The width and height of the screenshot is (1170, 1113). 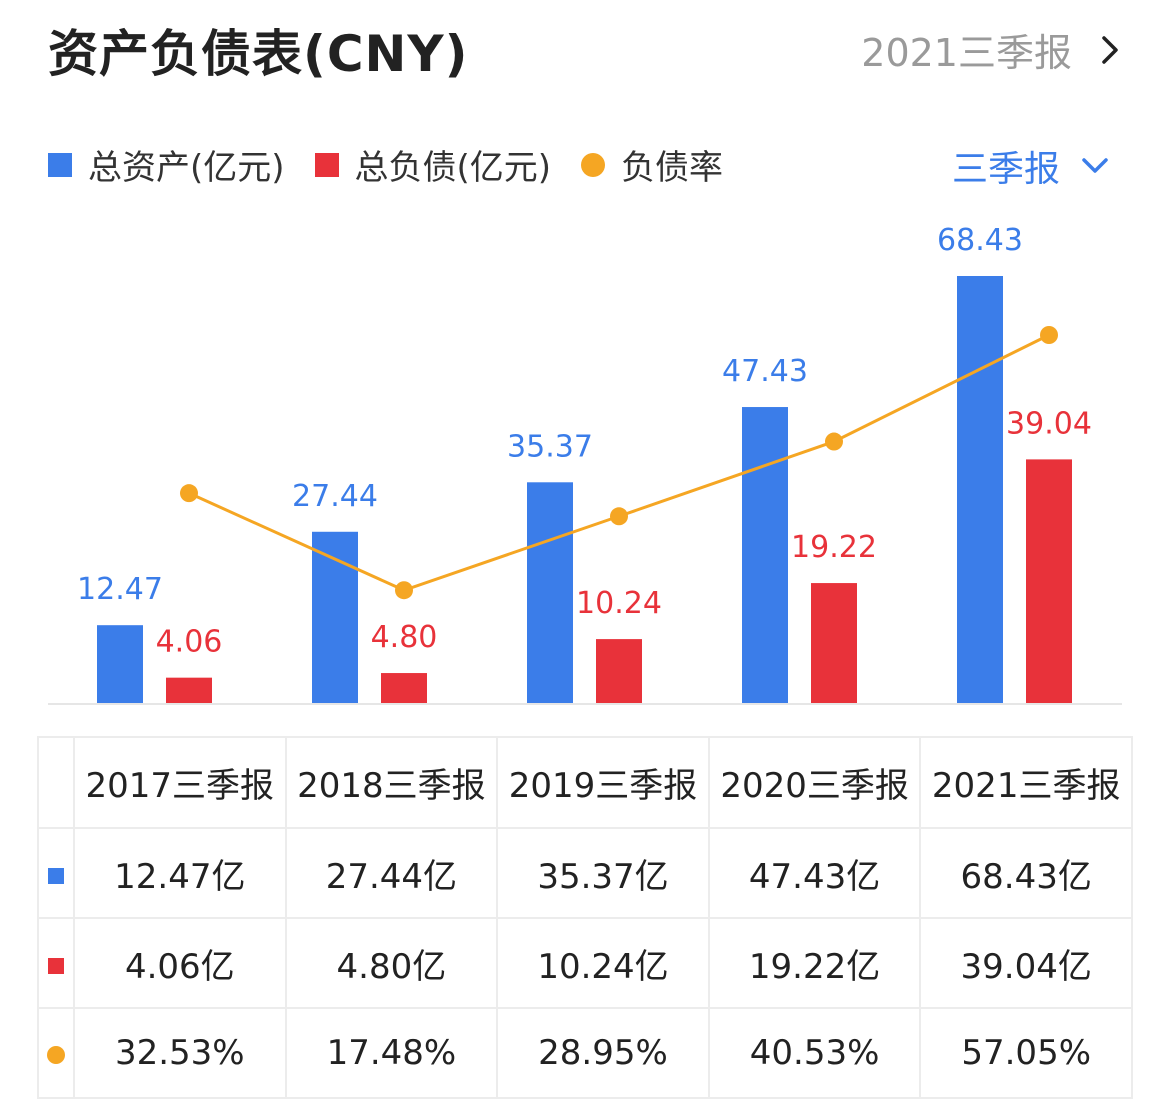 What do you see at coordinates (180, 1053) in the screenshot?
I see `table-cell: 32.53%` at bounding box center [180, 1053].